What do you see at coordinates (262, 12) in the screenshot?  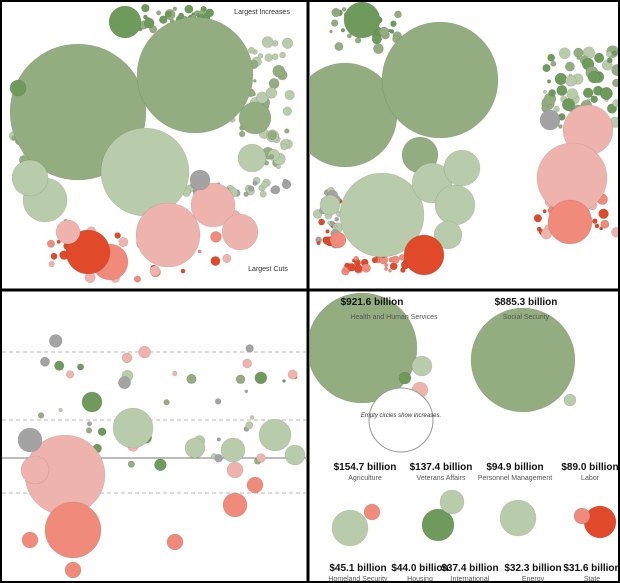 I see `label: Largest Increases` at bounding box center [262, 12].